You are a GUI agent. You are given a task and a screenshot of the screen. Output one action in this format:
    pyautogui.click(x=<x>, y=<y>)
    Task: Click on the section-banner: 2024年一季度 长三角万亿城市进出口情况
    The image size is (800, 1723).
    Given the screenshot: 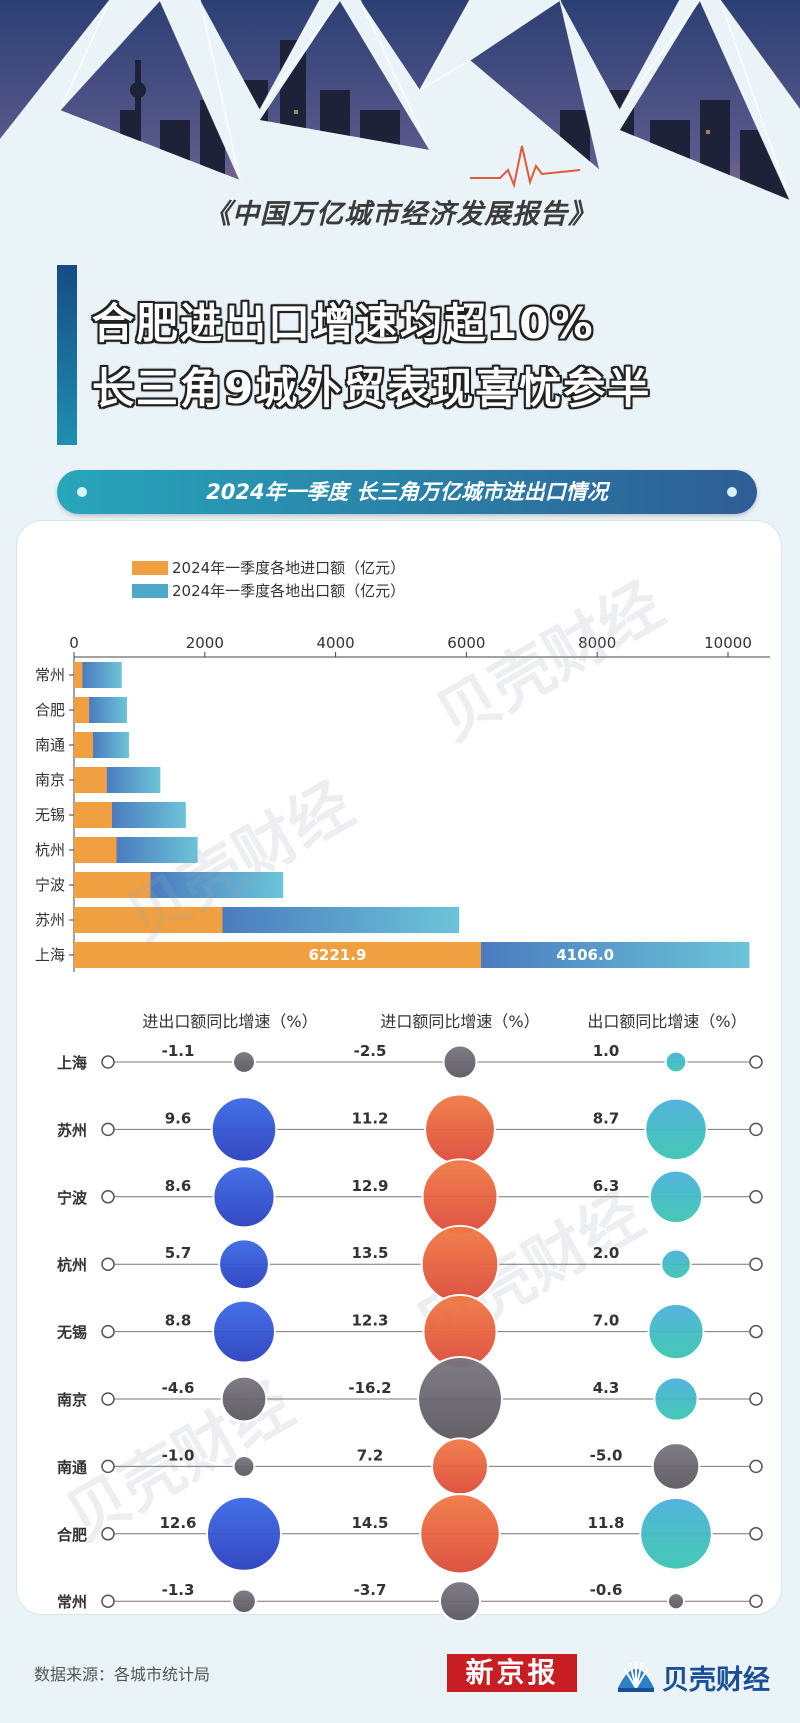 What is the action you would take?
    pyautogui.click(x=407, y=492)
    